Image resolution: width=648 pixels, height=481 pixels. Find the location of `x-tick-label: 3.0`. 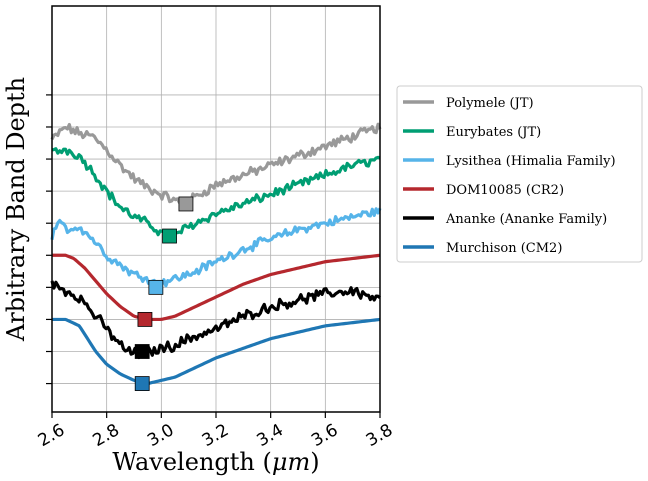

x-tick-label: 3.0 is located at coordinates (160, 435).